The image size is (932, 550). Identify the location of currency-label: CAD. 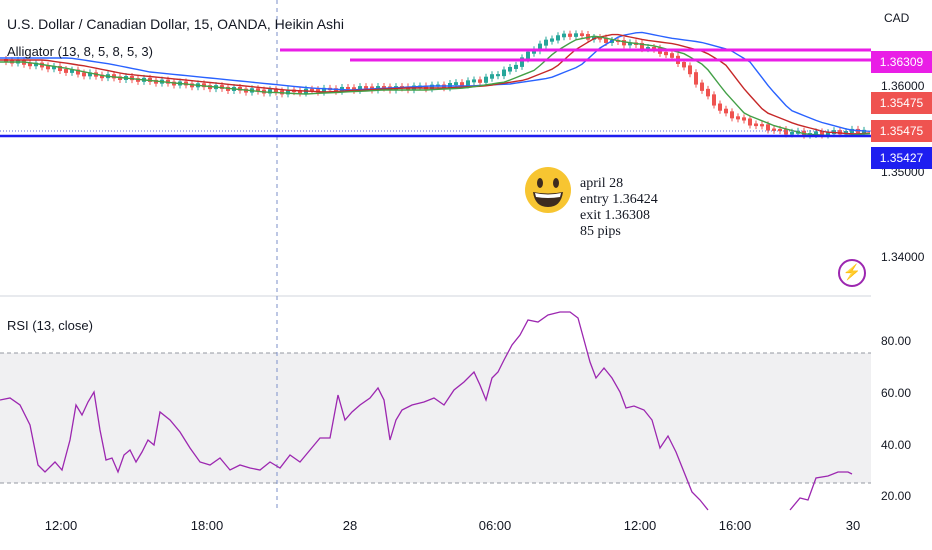
(897, 18).